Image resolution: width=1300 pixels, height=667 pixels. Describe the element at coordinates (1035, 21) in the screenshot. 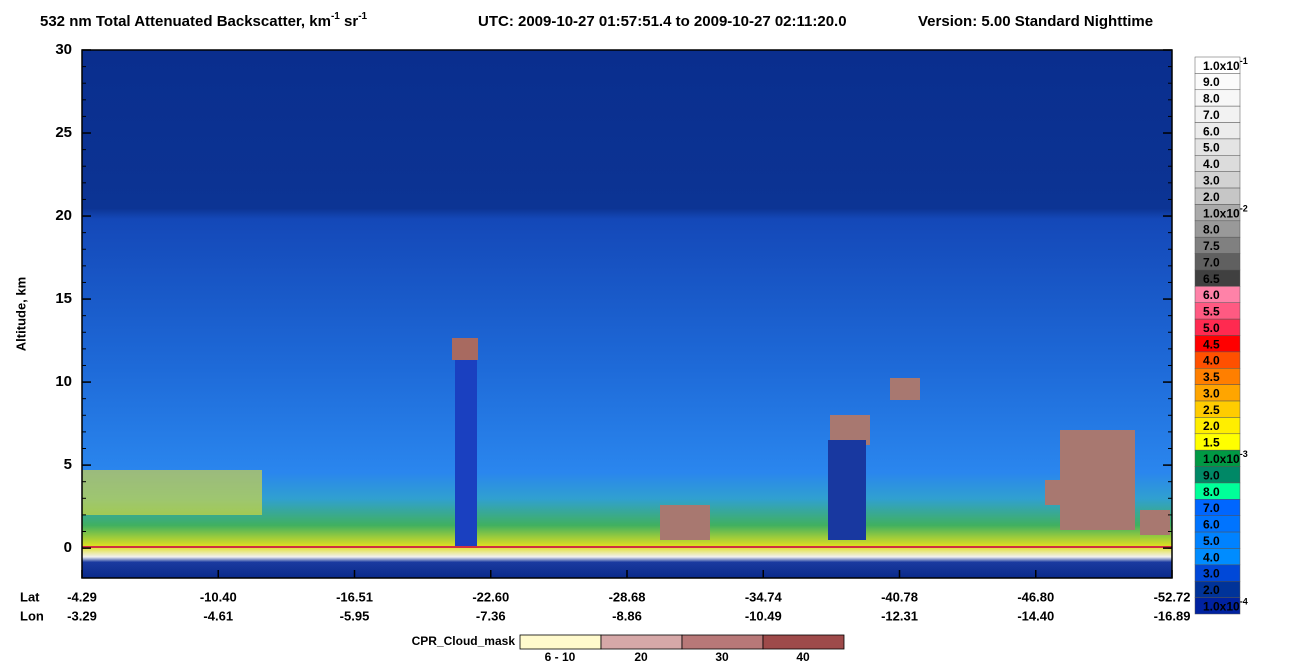

I see `version: Version: 5.00 Standard Nighttime` at that location.